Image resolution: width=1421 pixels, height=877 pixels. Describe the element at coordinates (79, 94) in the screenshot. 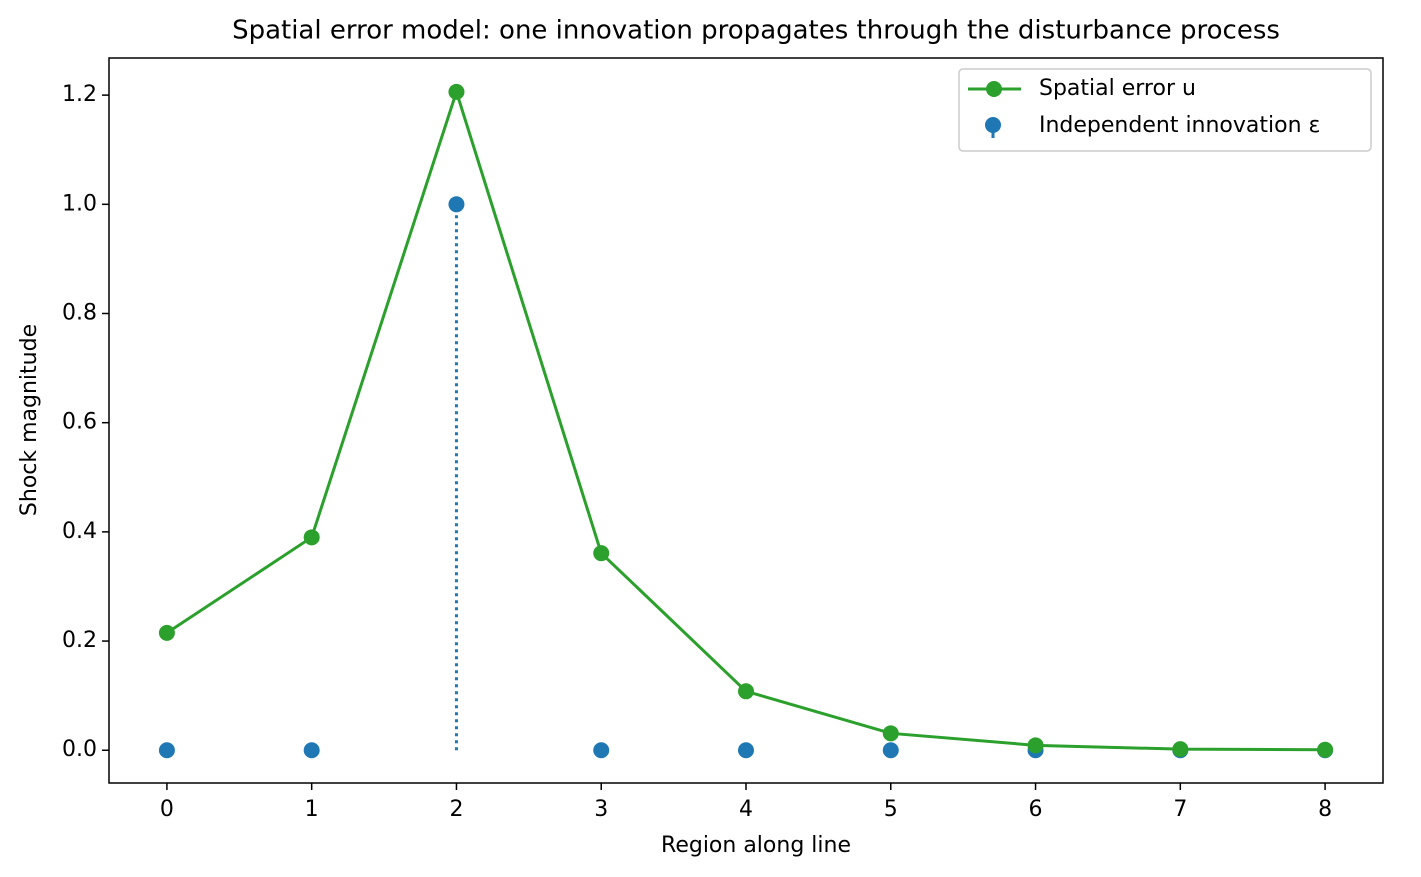

I see `y-tick-label: 1.2` at that location.